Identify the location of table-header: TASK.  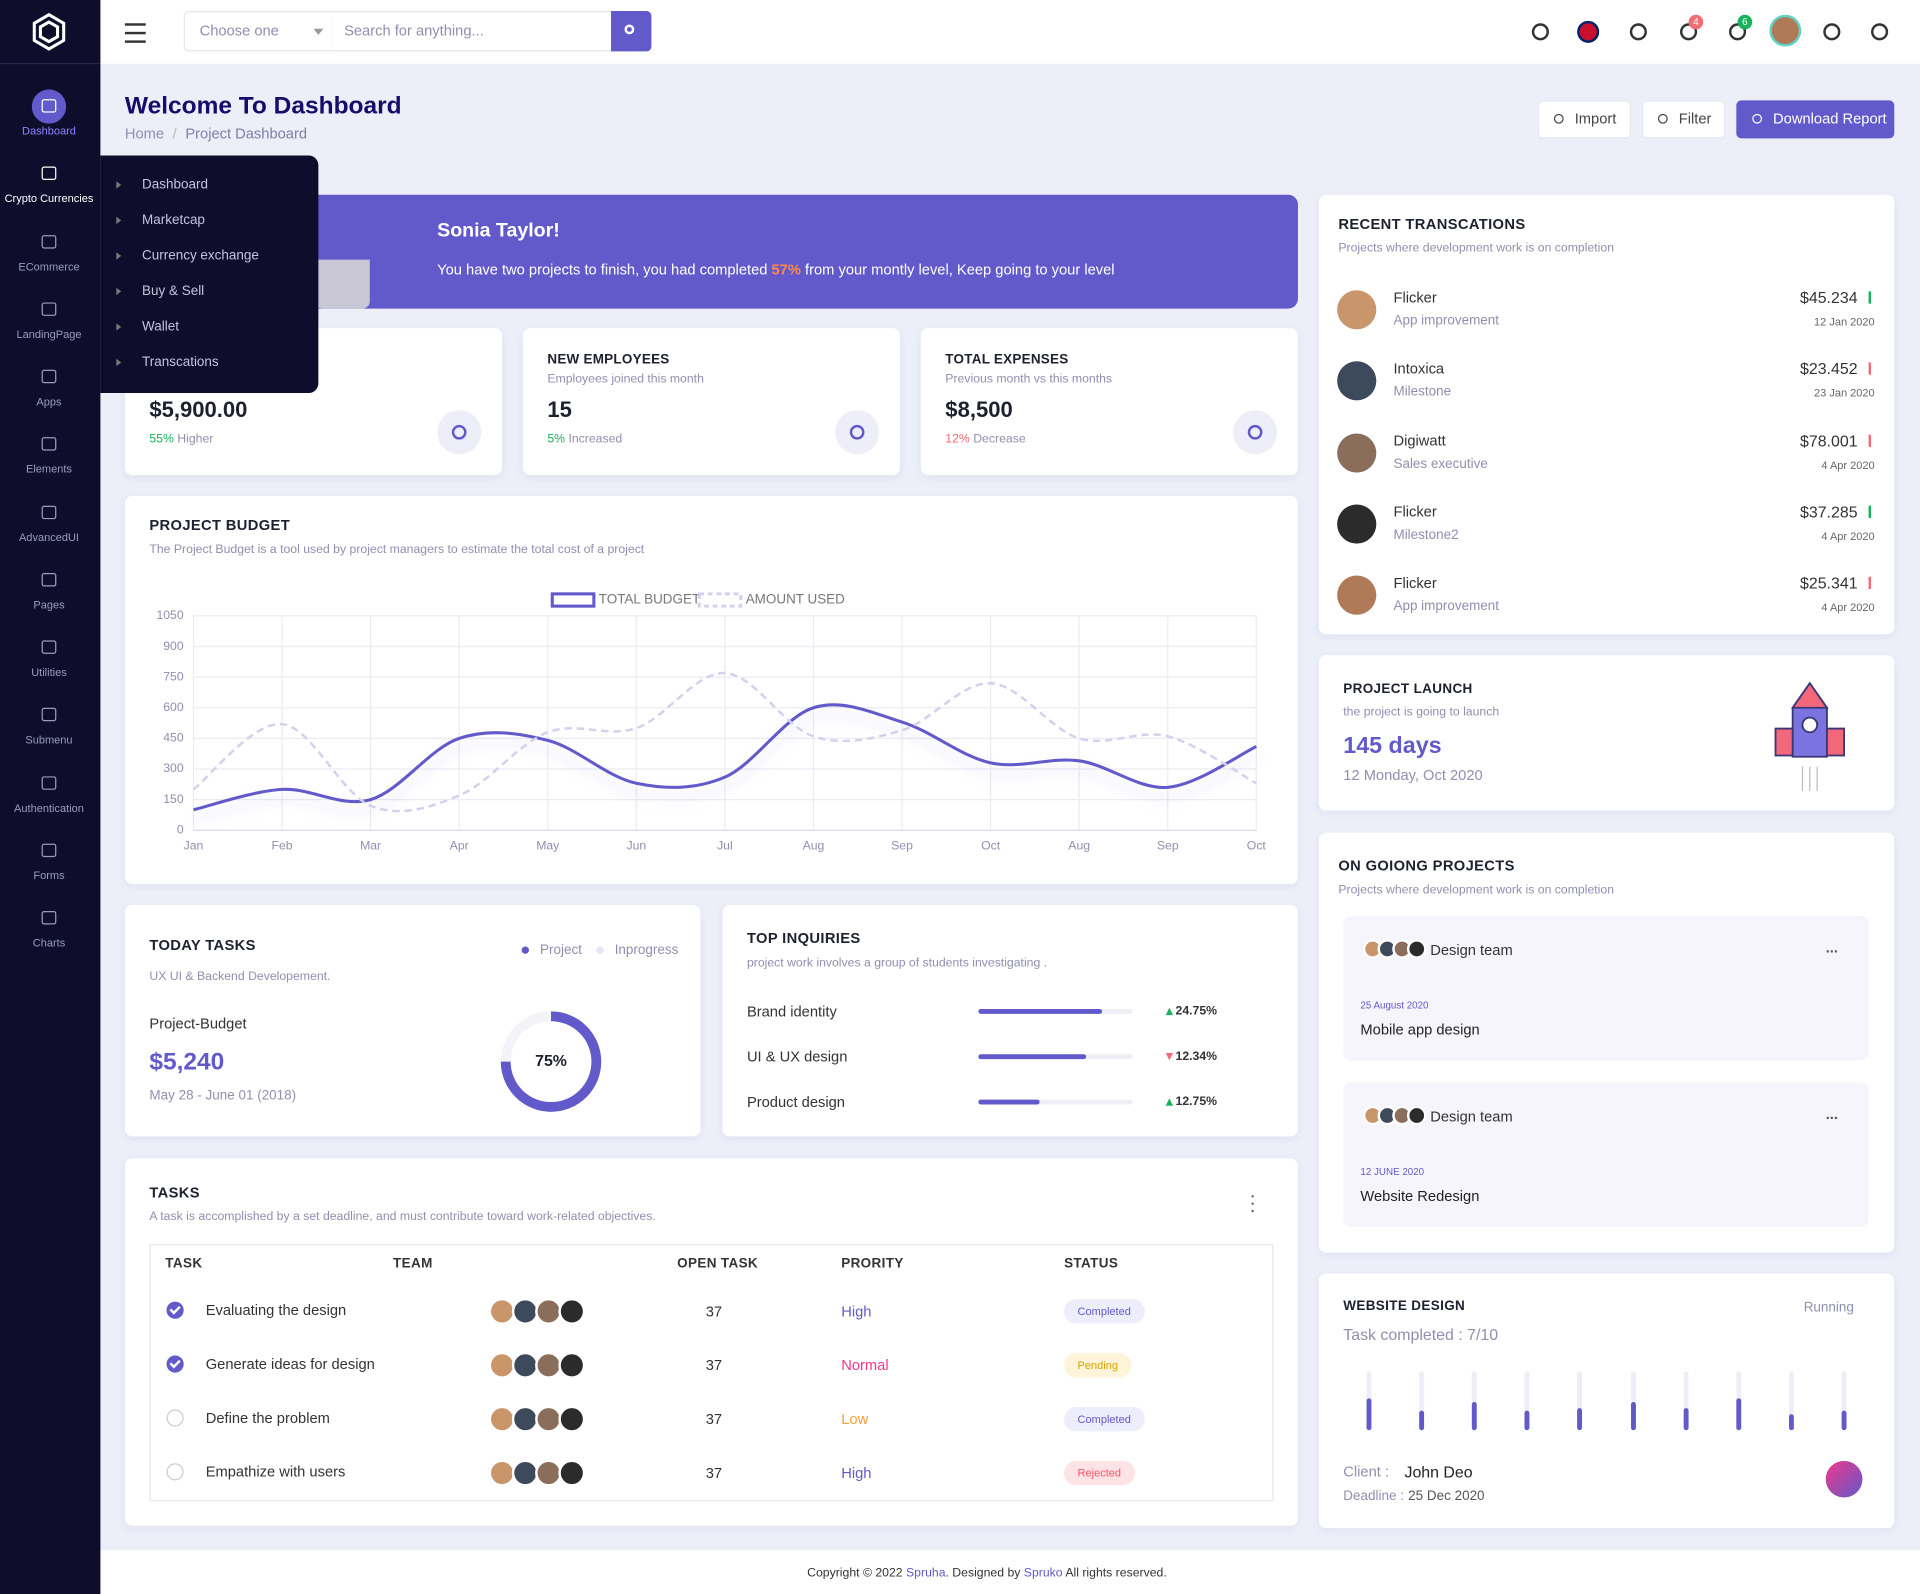
(184, 1264).